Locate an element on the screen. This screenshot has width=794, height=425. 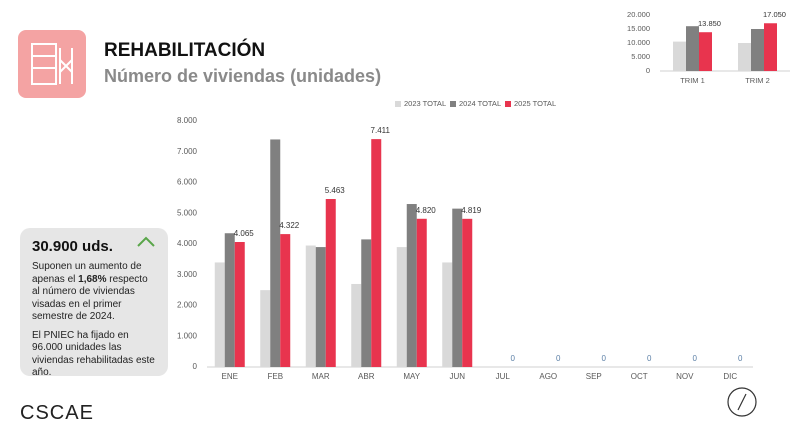
x-tick-label: ABR is located at coordinates (366, 376).